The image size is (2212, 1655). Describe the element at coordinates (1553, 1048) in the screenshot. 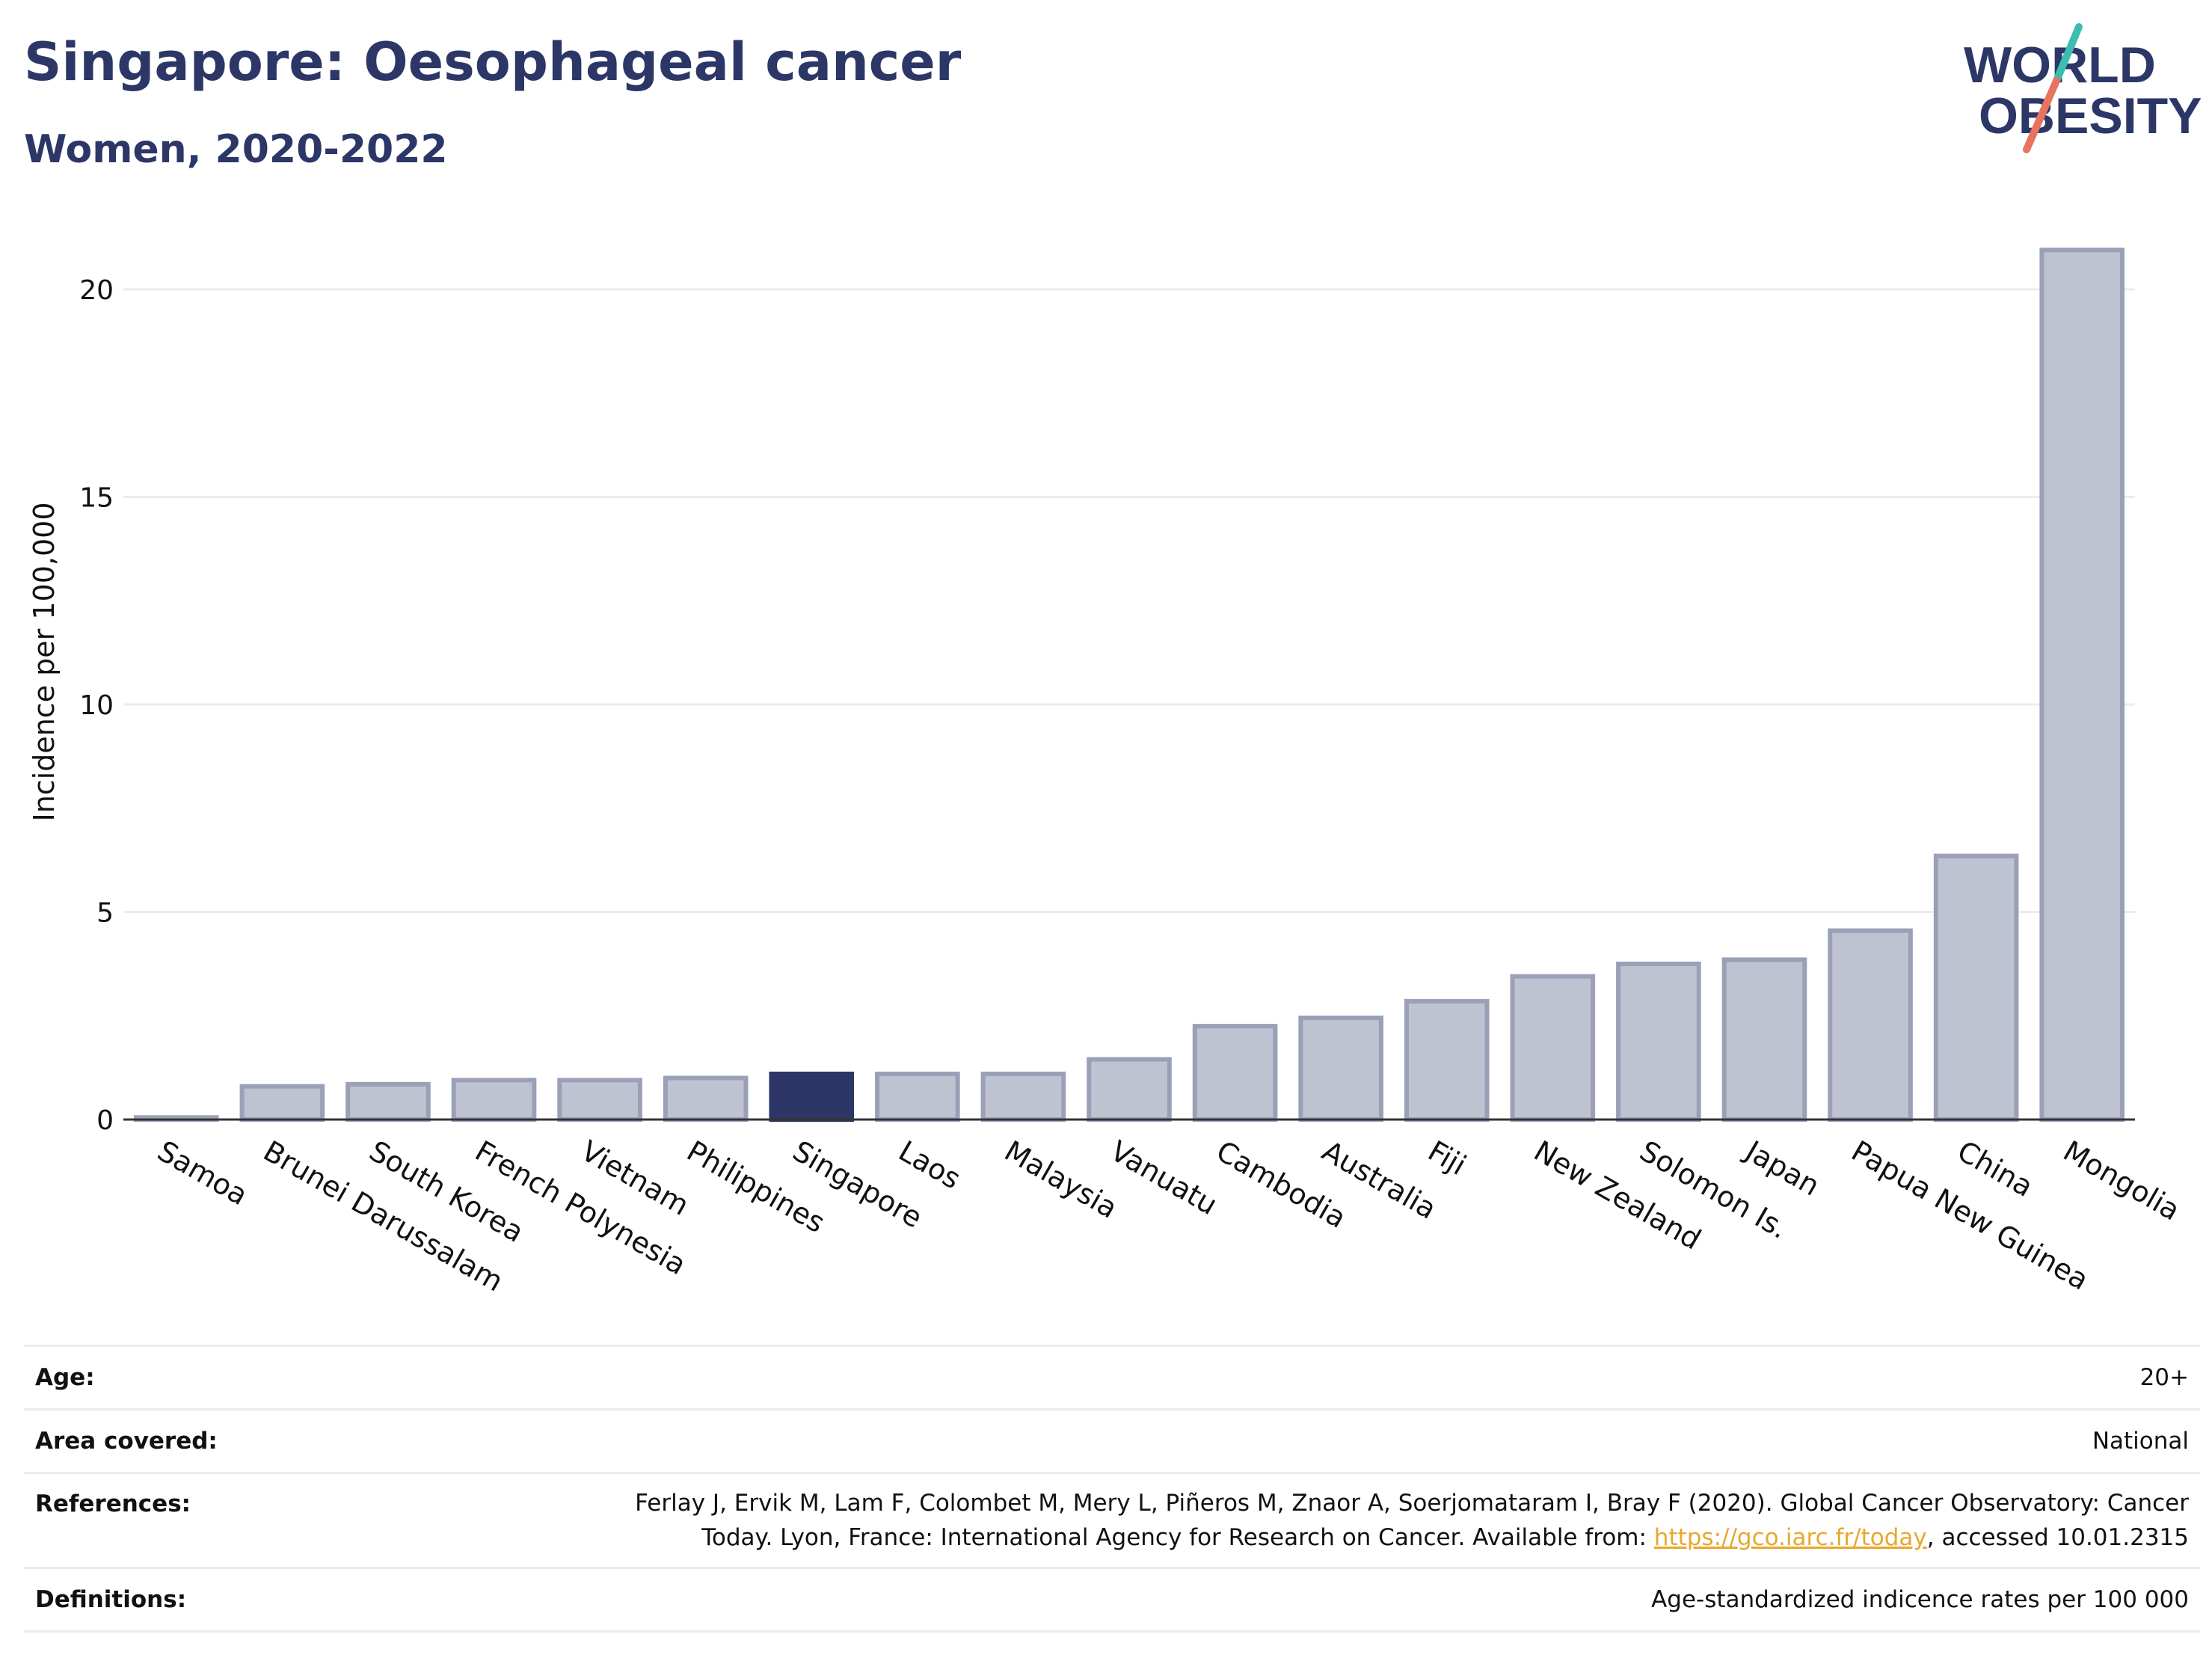

I see `bar-new-zealand` at that location.